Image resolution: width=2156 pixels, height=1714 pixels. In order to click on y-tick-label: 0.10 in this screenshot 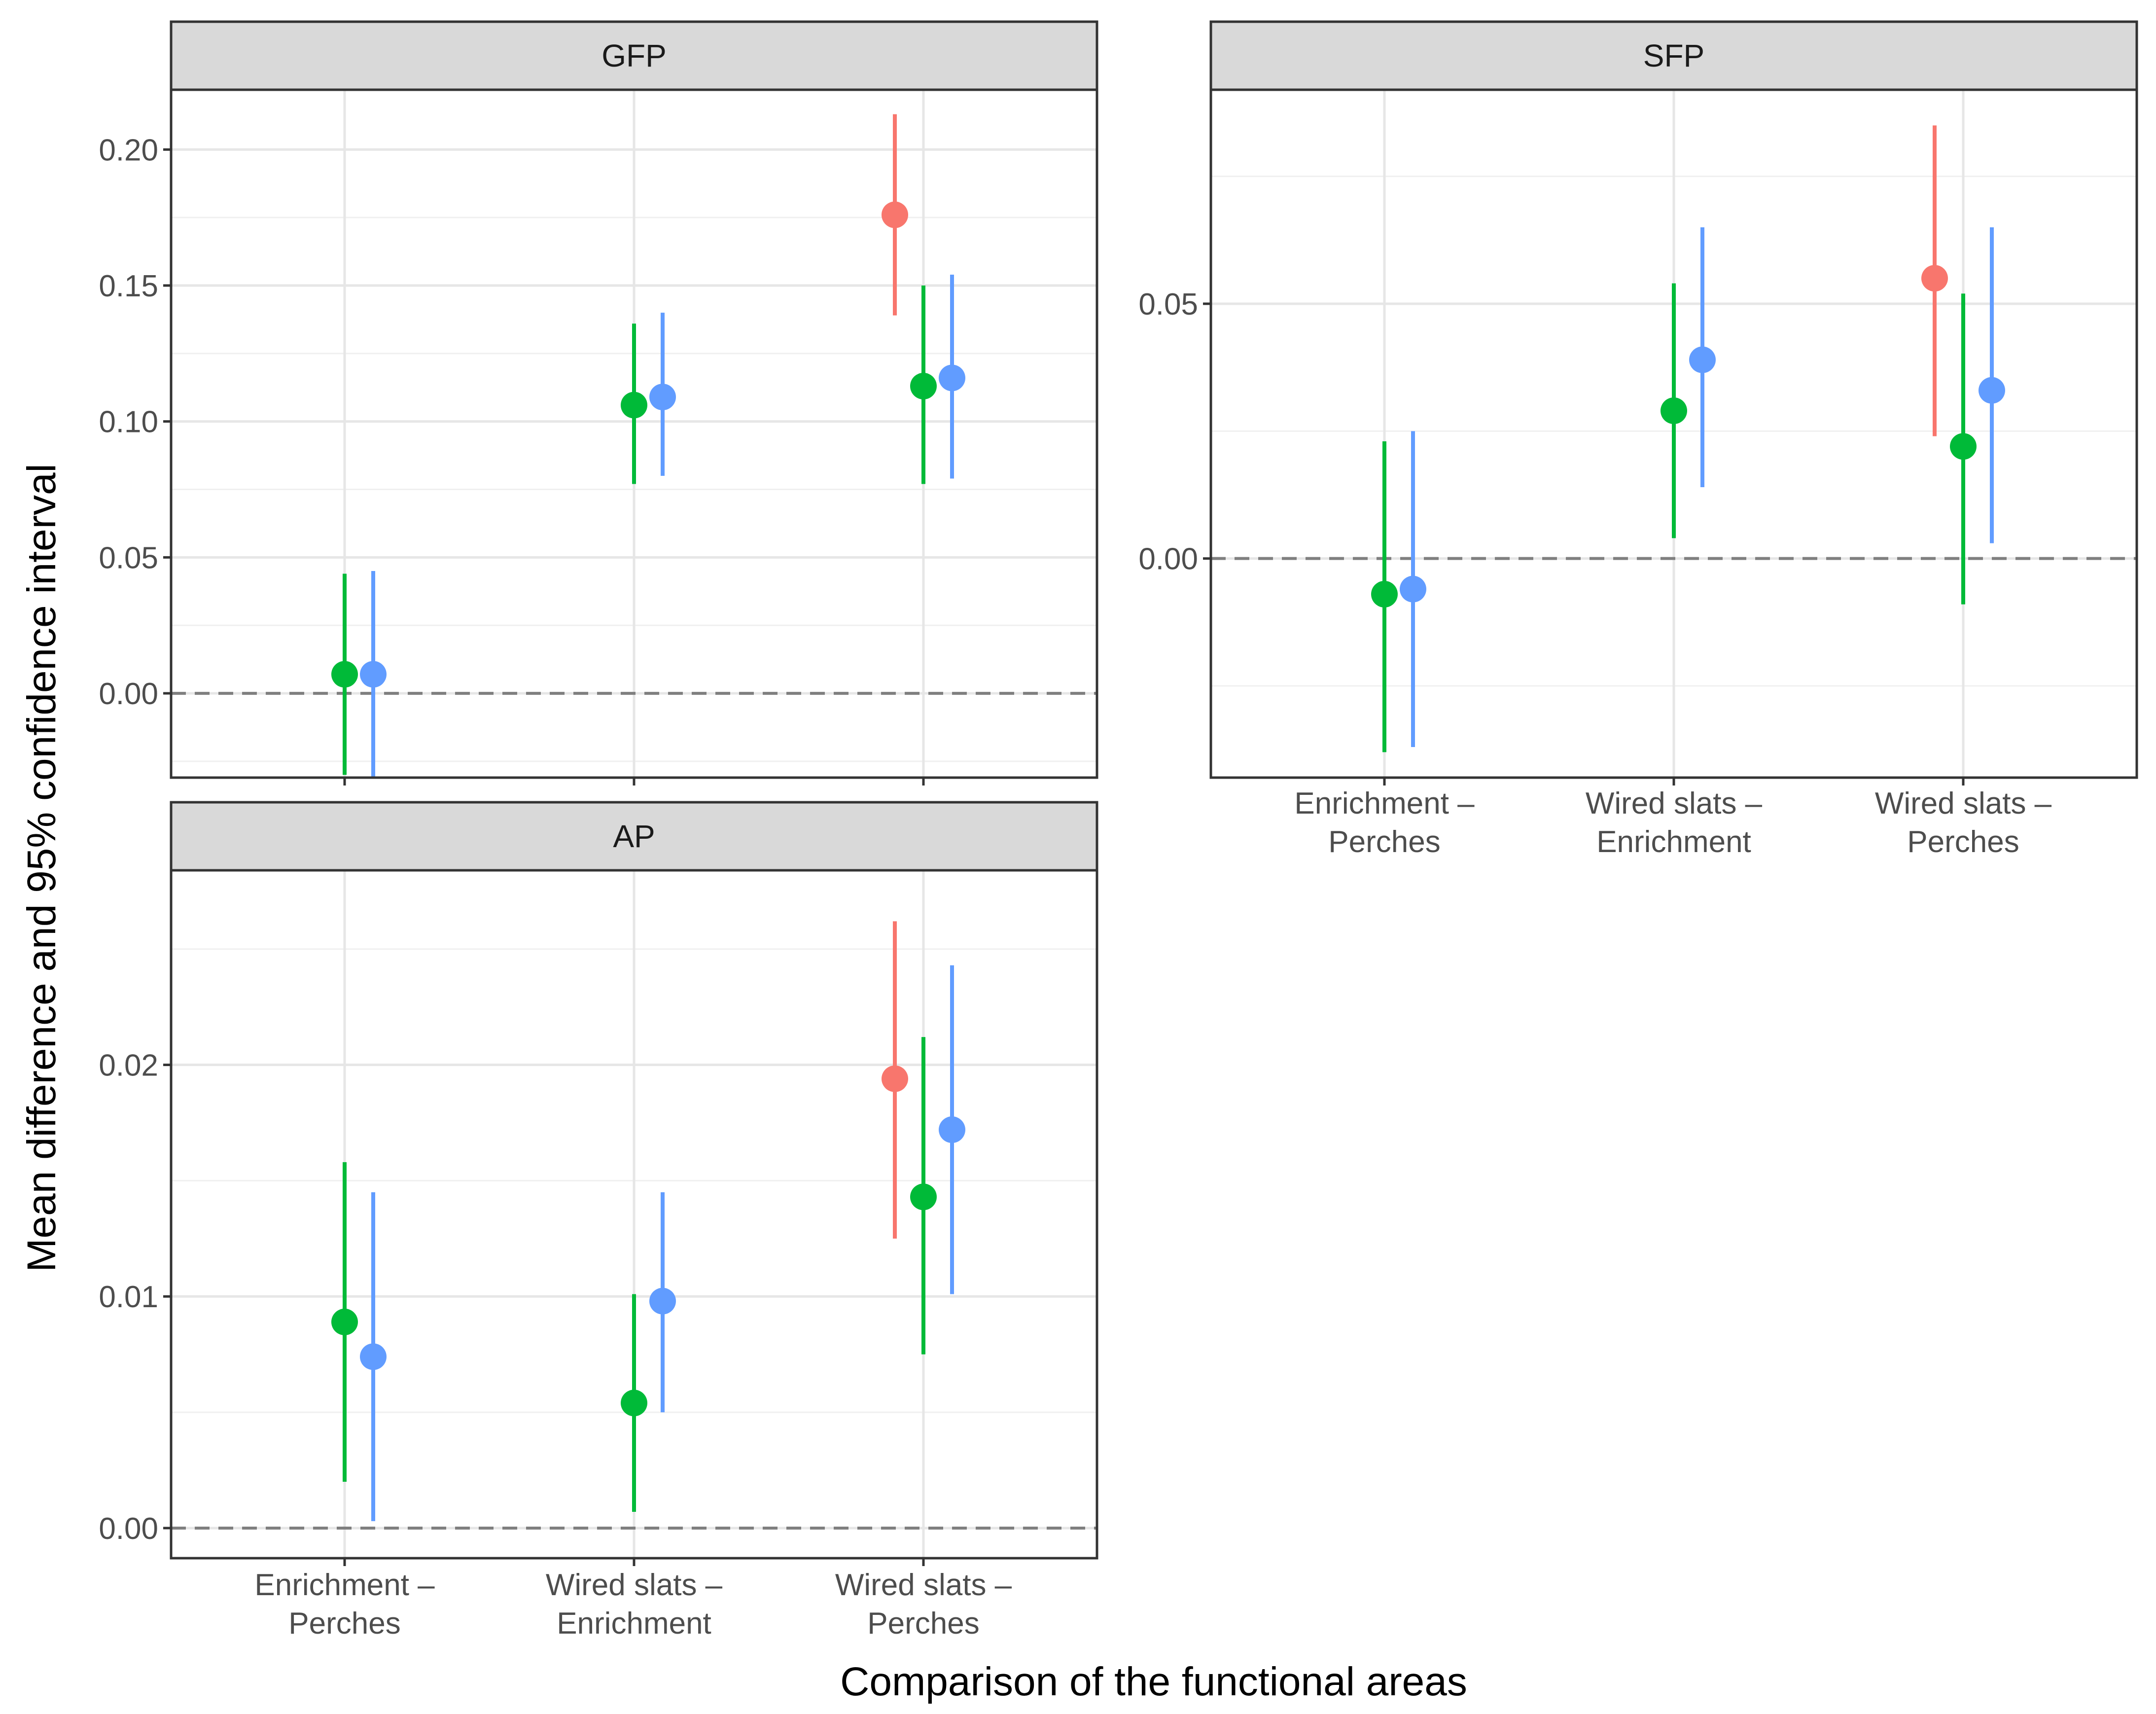, I will do `click(128, 422)`.